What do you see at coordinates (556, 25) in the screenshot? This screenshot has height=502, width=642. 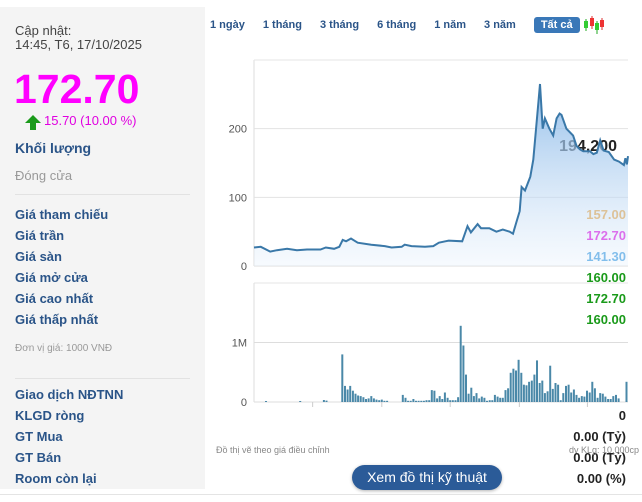 I see `tab-range: Tất cả` at bounding box center [556, 25].